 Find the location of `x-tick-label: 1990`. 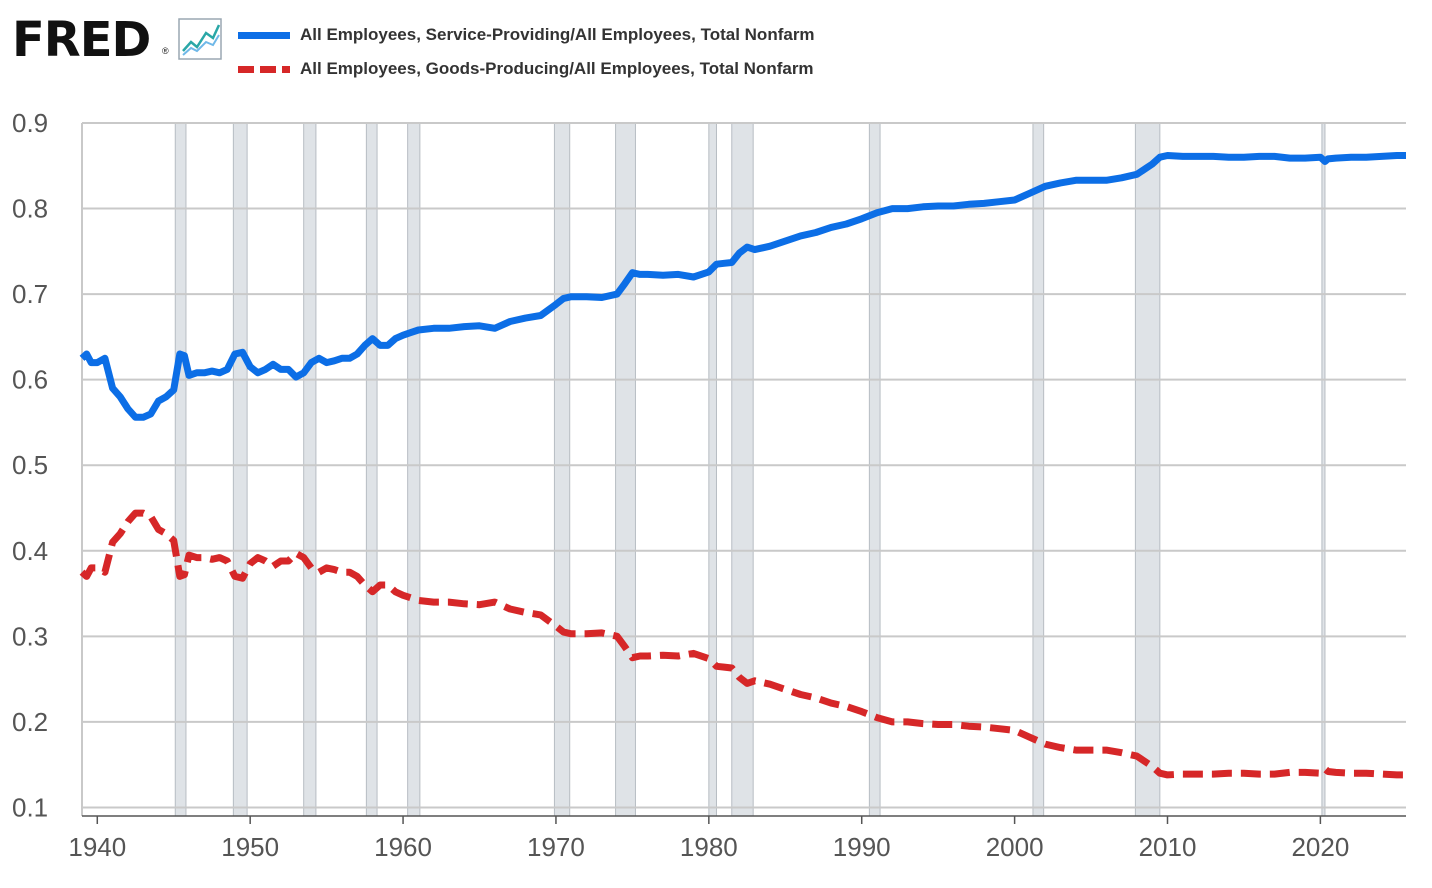

x-tick-label: 1990 is located at coordinates (862, 847).